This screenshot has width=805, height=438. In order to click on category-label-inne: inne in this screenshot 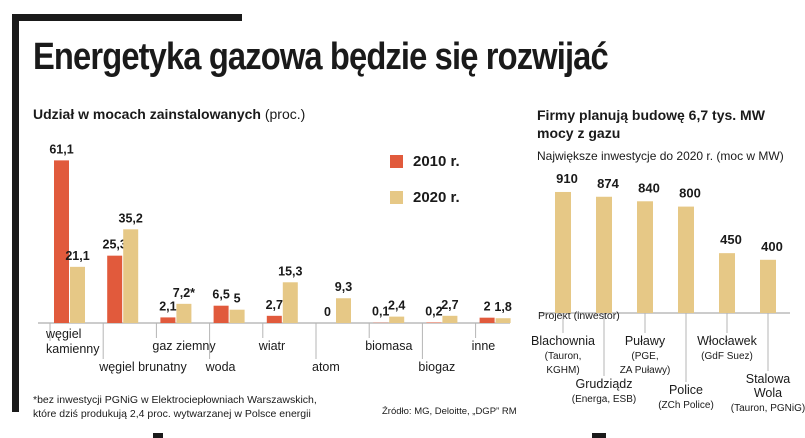, I will do `click(484, 346)`.